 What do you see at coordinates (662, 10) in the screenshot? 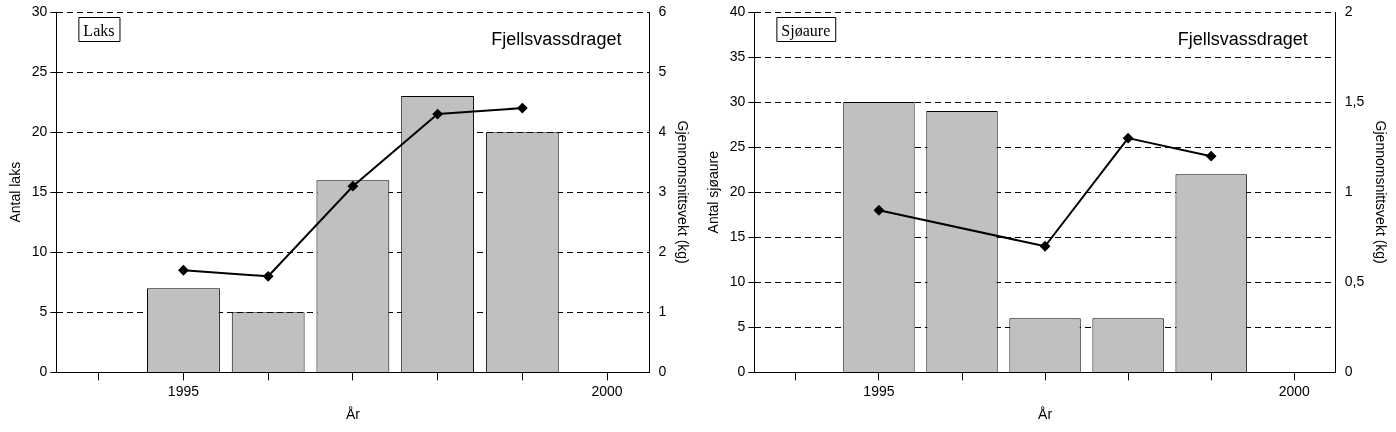
I see `y2-tick-label: 6` at bounding box center [662, 10].